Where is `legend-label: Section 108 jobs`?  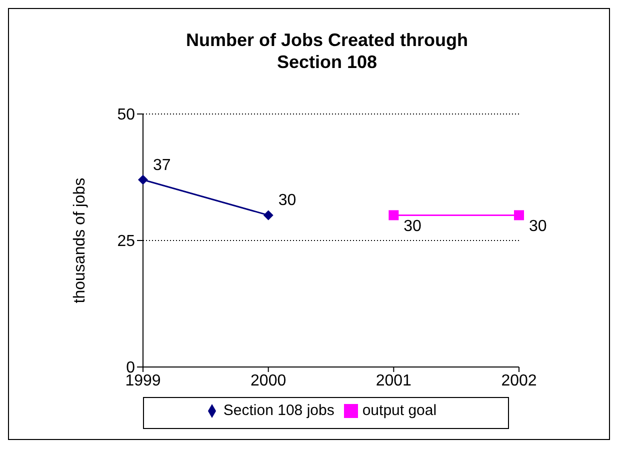
legend-label: Section 108 jobs is located at coordinates (278, 410).